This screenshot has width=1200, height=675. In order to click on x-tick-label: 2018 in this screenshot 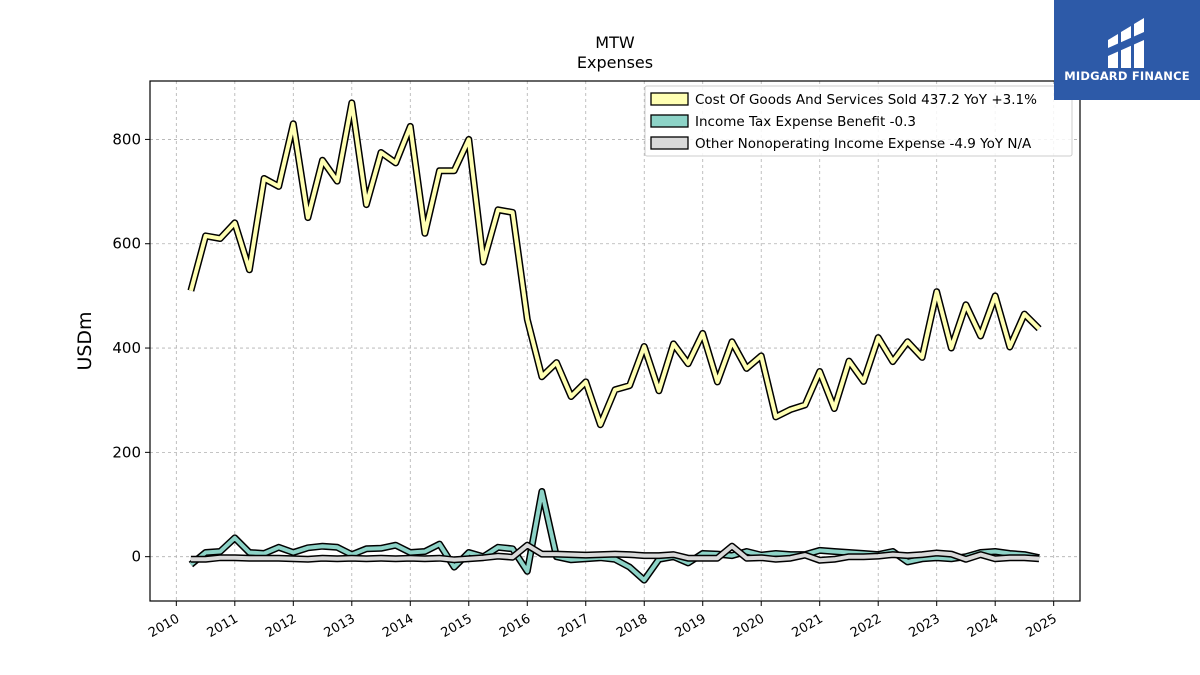, I will do `click(632, 626)`.